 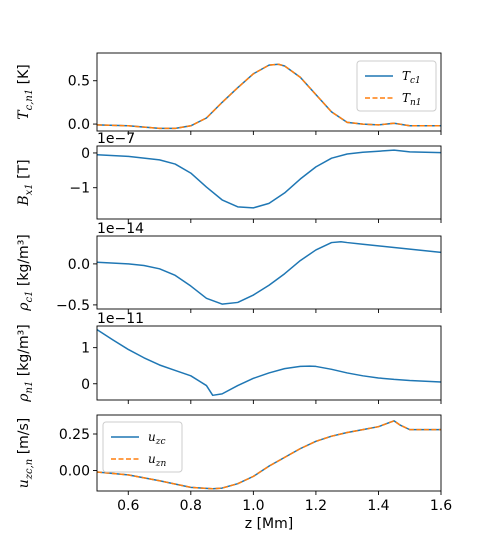 I want to click on panel-3: 0.0 −0.5 1e−14 ρc1 [kg/m³], so click(x=229, y=267).